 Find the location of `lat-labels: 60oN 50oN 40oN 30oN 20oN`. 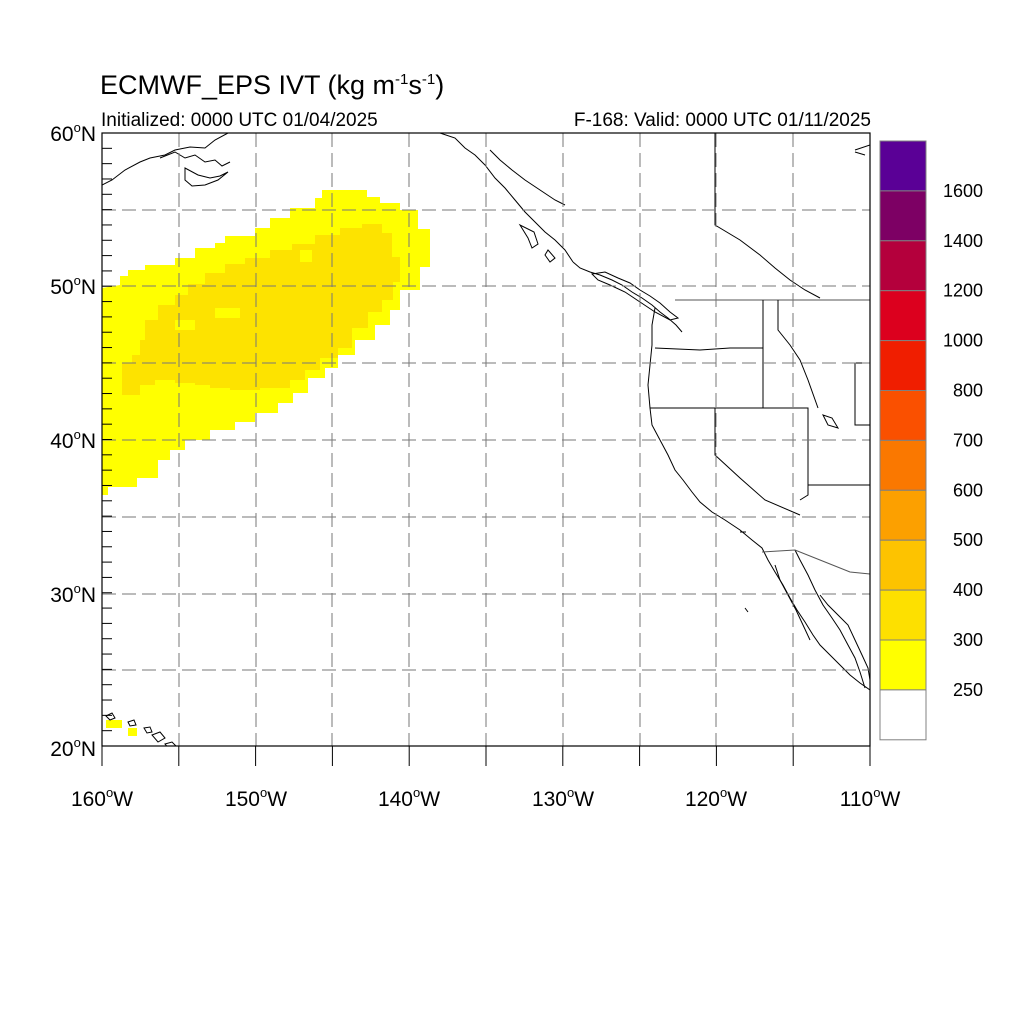

lat-labels: 60oN 50oN 40oN 30oN 20oN is located at coordinates (73, 440).